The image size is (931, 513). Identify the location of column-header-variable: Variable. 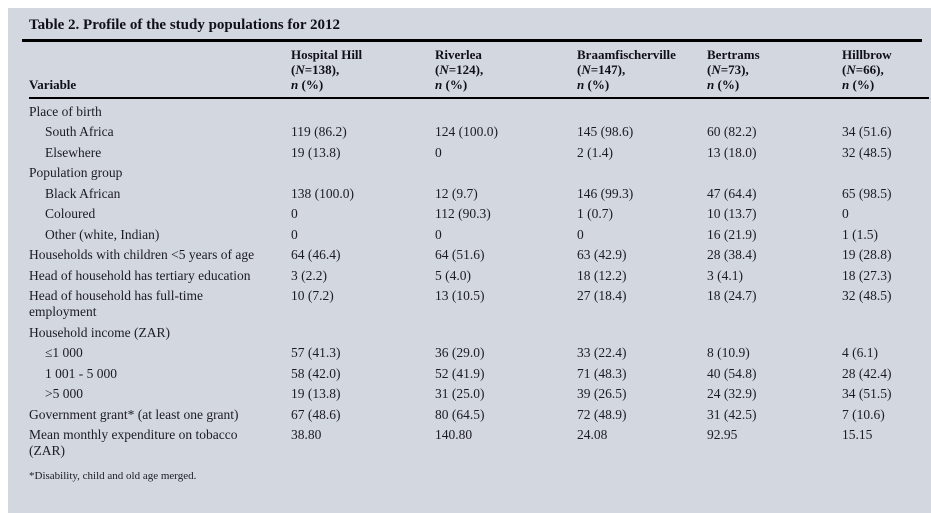
(160, 70).